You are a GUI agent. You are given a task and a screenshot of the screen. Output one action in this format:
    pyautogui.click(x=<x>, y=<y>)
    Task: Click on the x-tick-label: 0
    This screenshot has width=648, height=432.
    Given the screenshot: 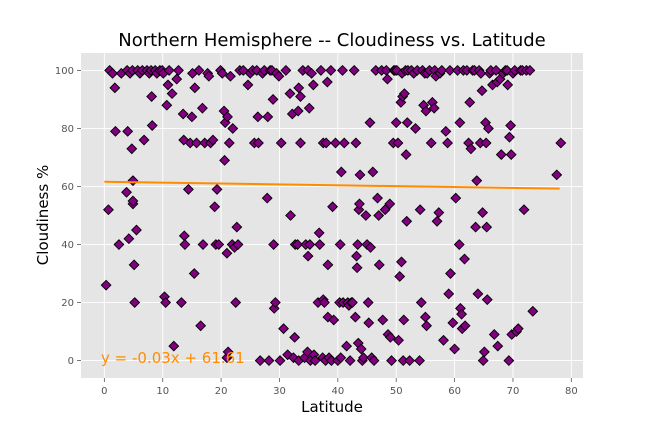 What is the action you would take?
    pyautogui.click(x=104, y=391)
    